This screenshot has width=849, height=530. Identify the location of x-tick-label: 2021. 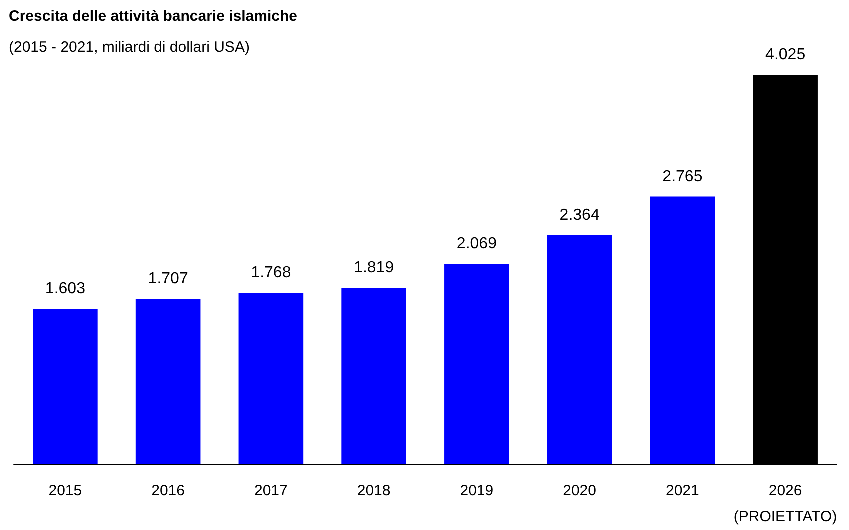
(683, 491).